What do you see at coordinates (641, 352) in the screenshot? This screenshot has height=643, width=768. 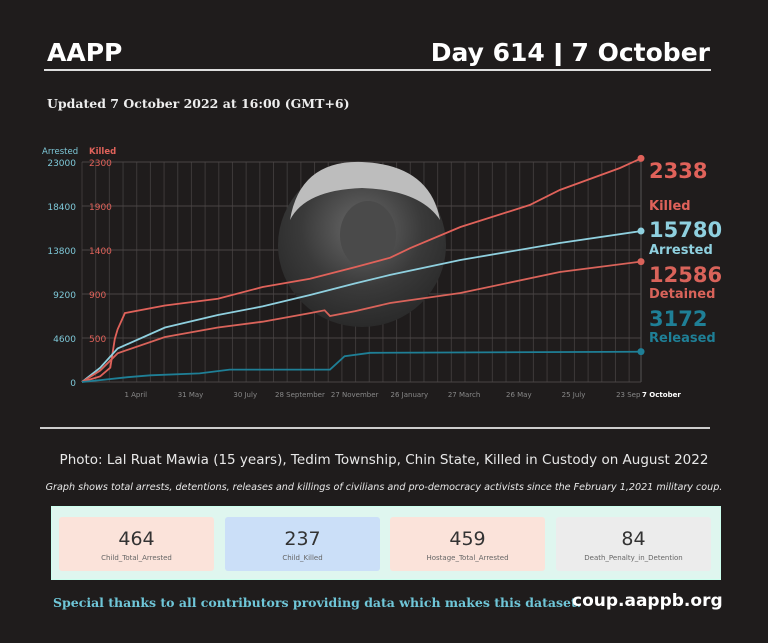 I see `series-endpoint-released` at bounding box center [641, 352].